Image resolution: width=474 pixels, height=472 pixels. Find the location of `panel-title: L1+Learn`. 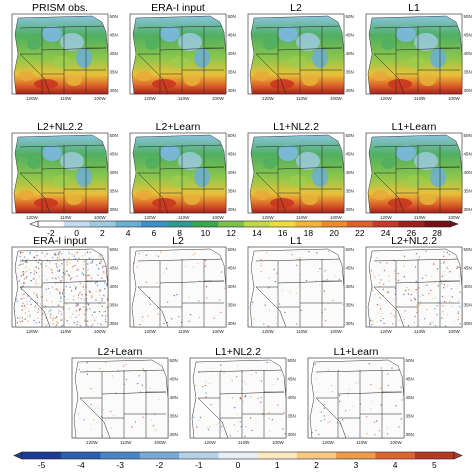

panel-title: L1+Learn is located at coordinates (414, 127).